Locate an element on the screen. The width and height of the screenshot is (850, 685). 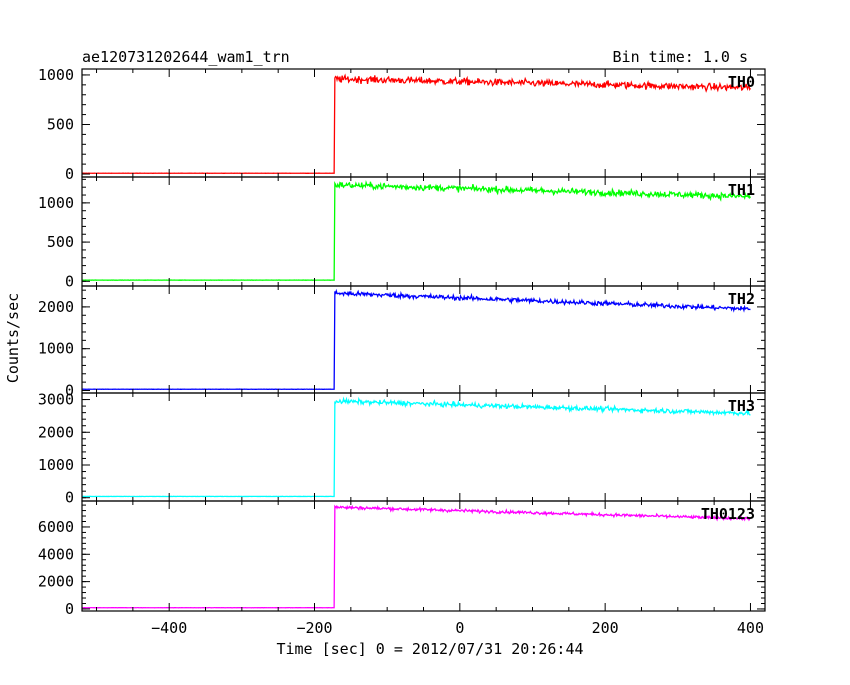
series-label-th2: TH2 is located at coordinates (741, 299).